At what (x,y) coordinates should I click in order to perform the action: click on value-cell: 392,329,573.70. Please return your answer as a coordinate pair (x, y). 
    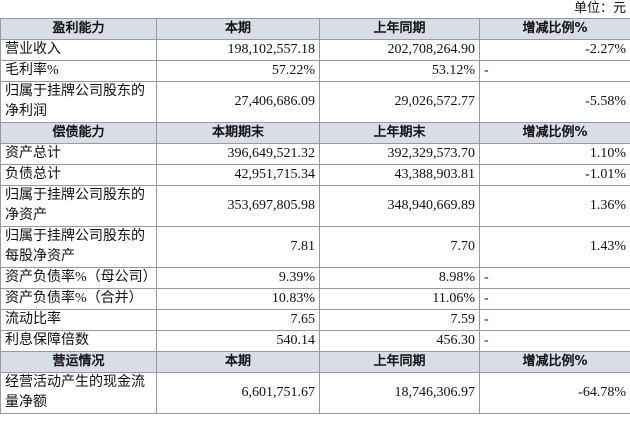
    Looking at the image, I should click on (399, 154).